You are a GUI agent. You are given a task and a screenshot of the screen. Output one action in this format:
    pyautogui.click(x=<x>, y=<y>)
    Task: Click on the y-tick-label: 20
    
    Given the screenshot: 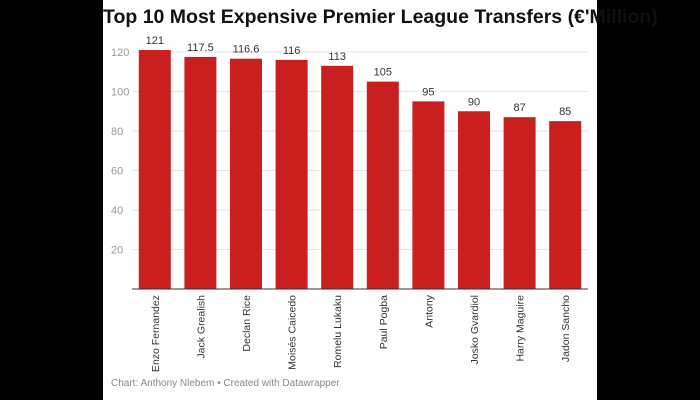 What is the action you would take?
    pyautogui.click(x=117, y=251)
    